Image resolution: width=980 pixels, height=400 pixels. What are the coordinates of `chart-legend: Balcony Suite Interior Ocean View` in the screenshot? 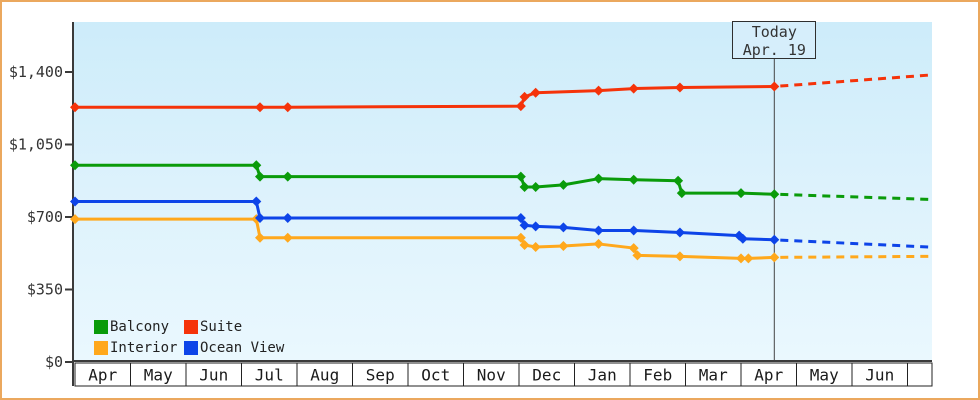 It's located at (189, 337).